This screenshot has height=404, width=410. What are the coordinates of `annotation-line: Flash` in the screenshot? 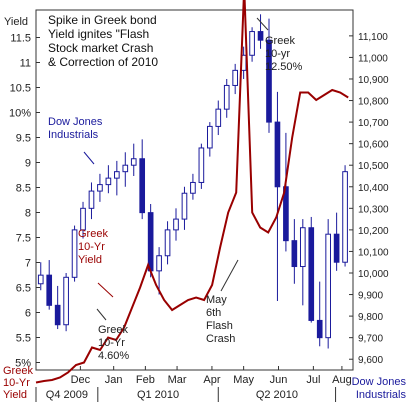 It's located at (219, 326).